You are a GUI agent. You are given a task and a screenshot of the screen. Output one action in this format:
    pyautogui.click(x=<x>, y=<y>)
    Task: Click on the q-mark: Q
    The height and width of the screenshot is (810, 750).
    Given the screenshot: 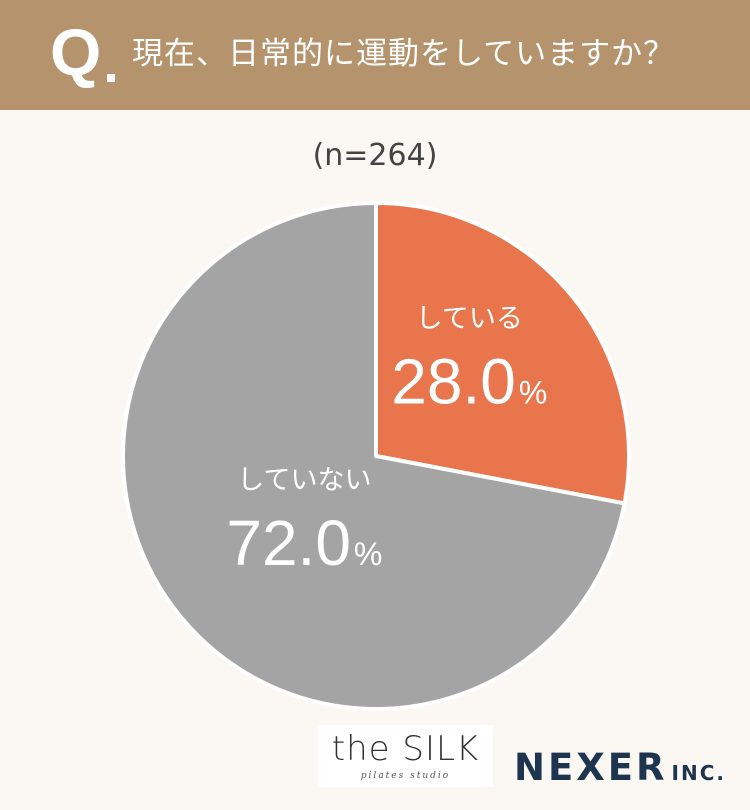 What is the action you would take?
    pyautogui.click(x=76, y=52)
    